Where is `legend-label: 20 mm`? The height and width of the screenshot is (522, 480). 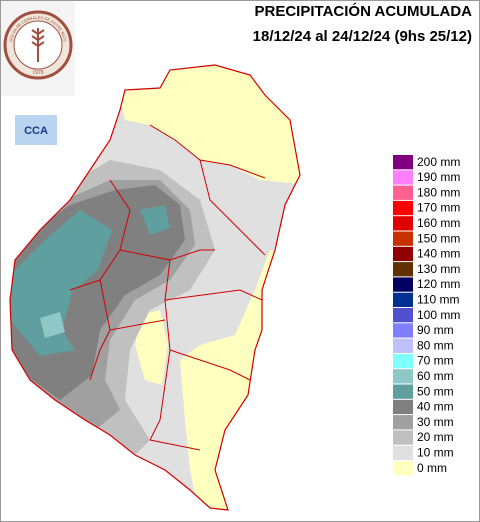 legend-label: 20 mm is located at coordinates (435, 437).